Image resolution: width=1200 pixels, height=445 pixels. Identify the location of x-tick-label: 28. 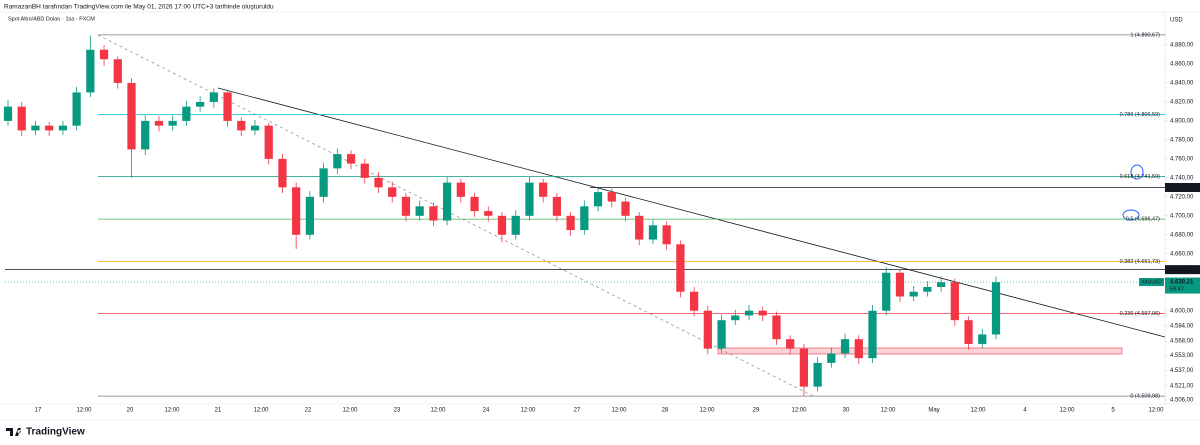
(665, 411).